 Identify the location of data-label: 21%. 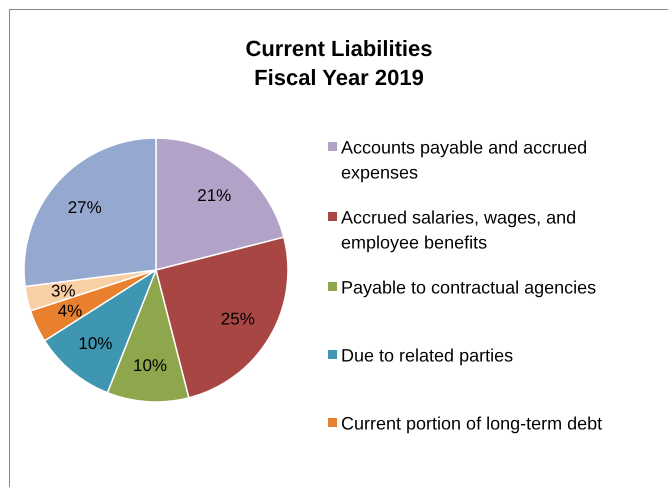
(214, 195).